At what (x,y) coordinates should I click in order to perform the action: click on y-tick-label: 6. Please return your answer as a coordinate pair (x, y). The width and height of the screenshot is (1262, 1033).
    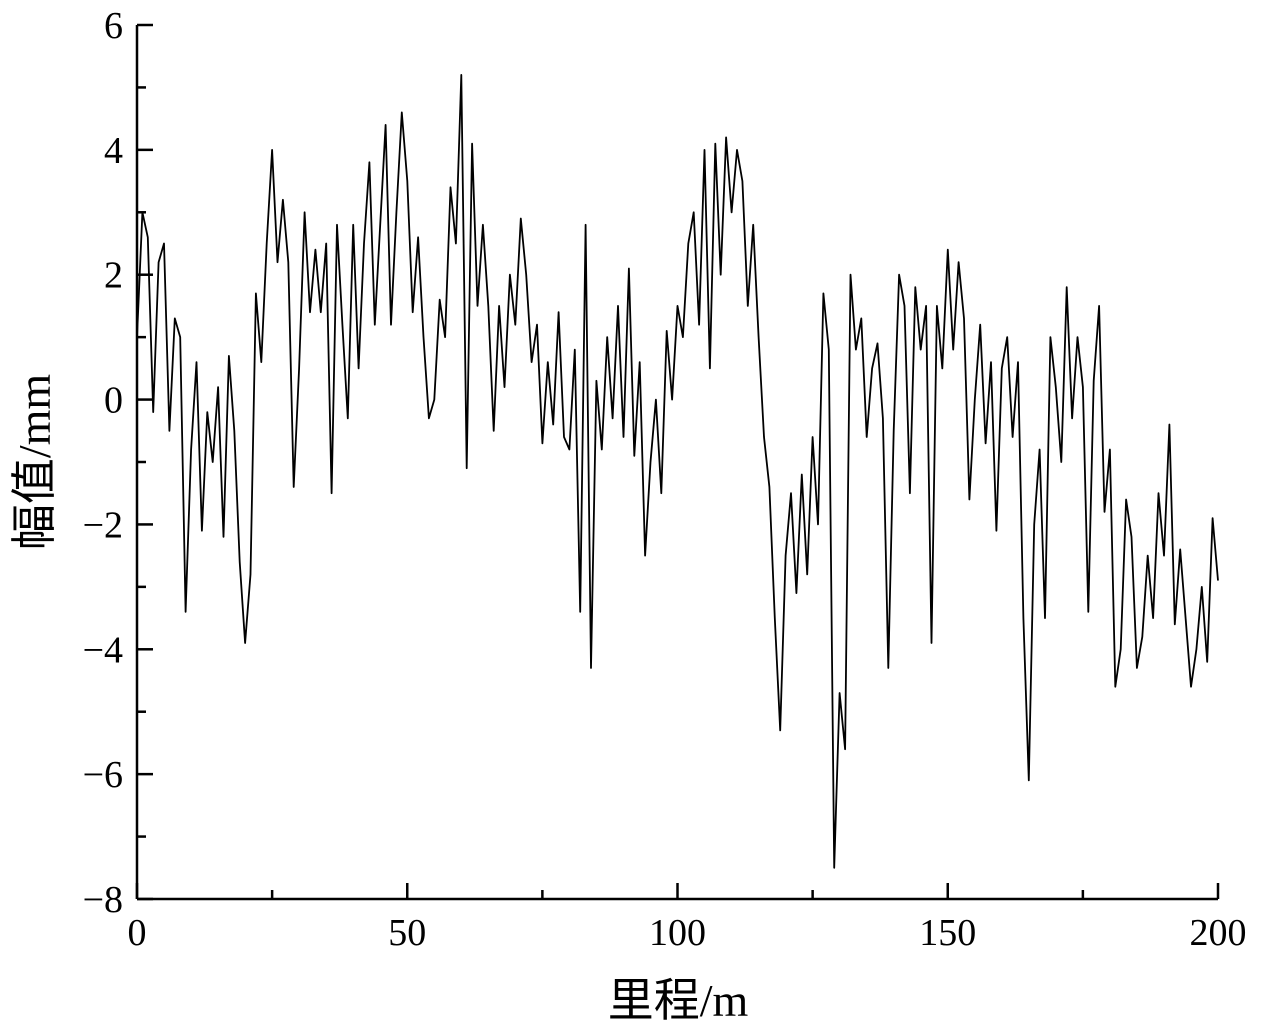
    Looking at the image, I should click on (113, 26).